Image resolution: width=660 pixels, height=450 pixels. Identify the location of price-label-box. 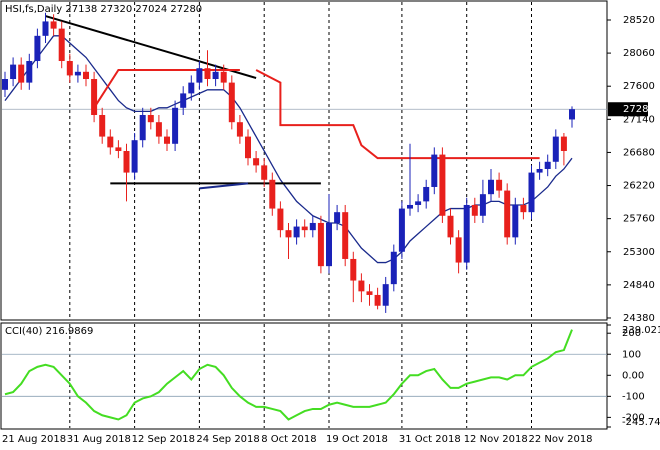
(628, 109).